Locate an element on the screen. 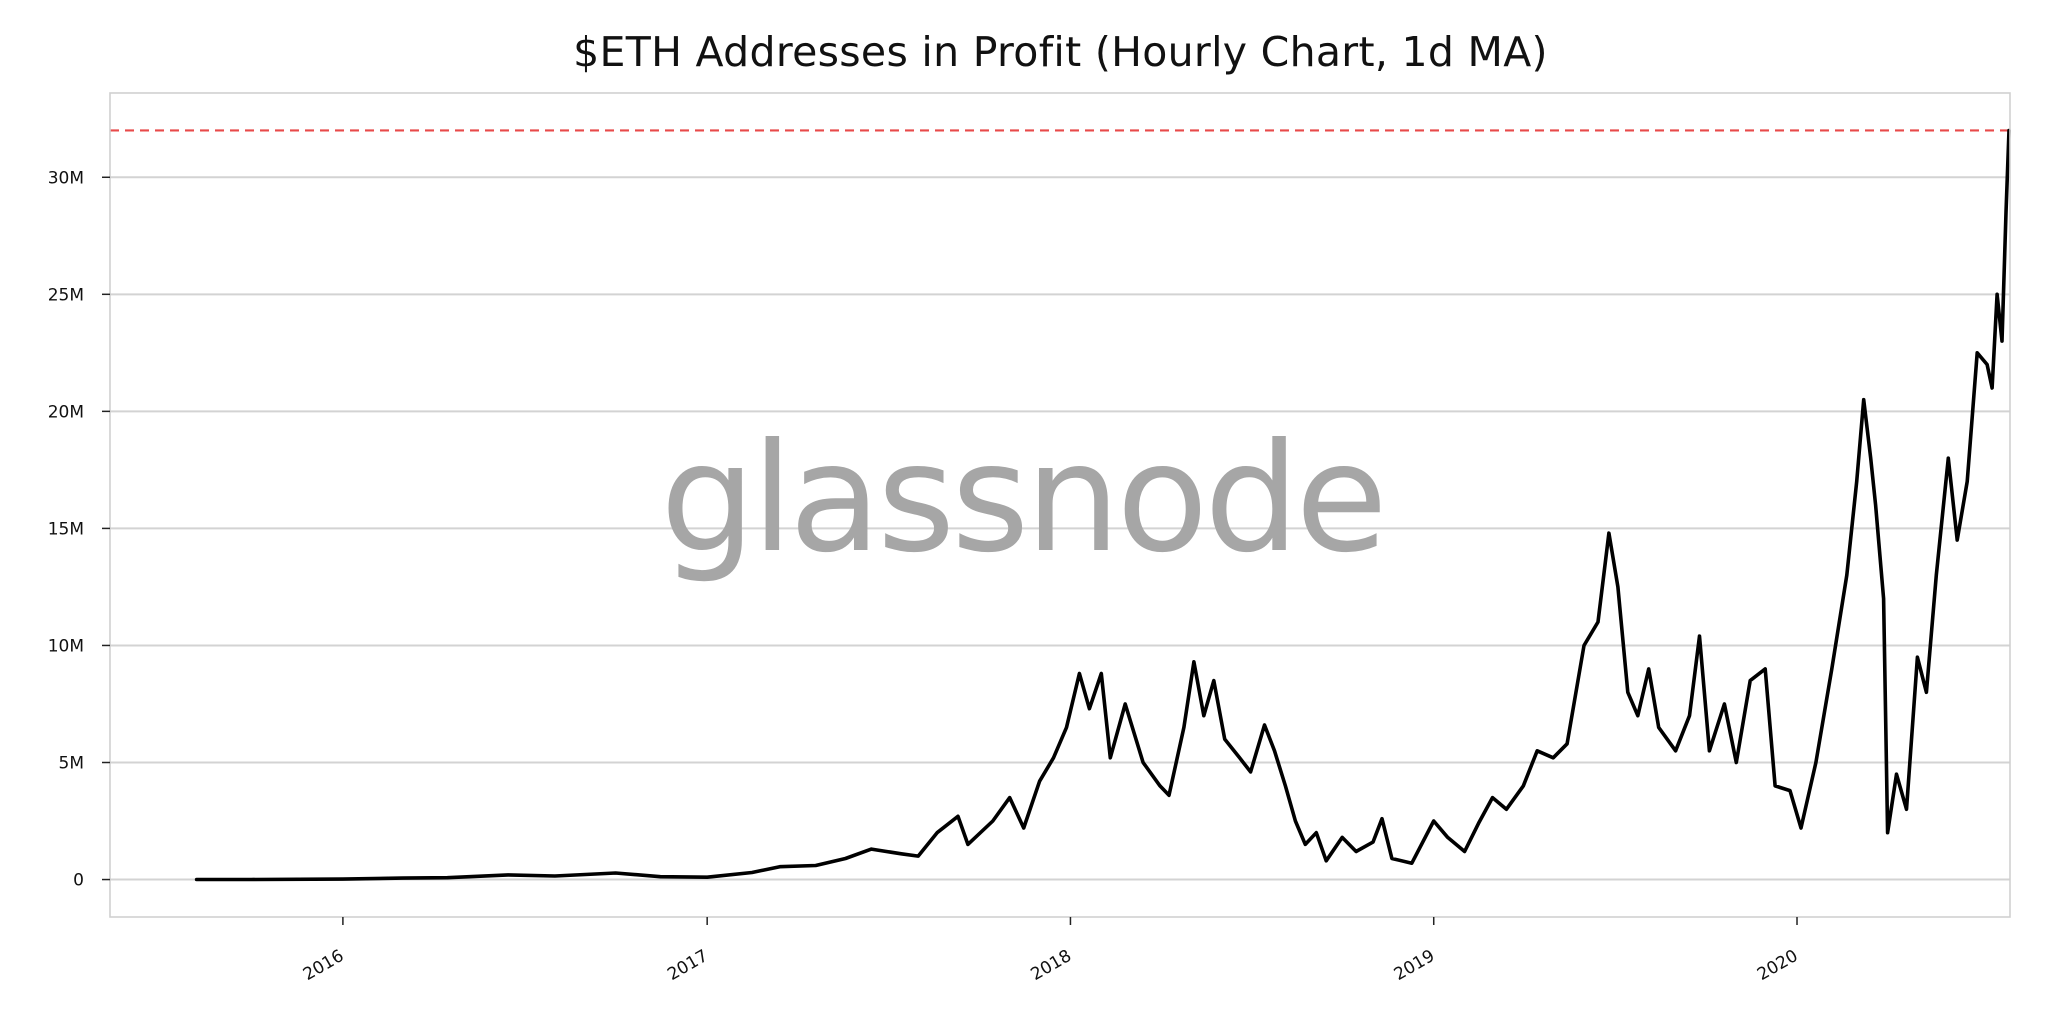  x-tick-label: 2017 is located at coordinates (687, 965).